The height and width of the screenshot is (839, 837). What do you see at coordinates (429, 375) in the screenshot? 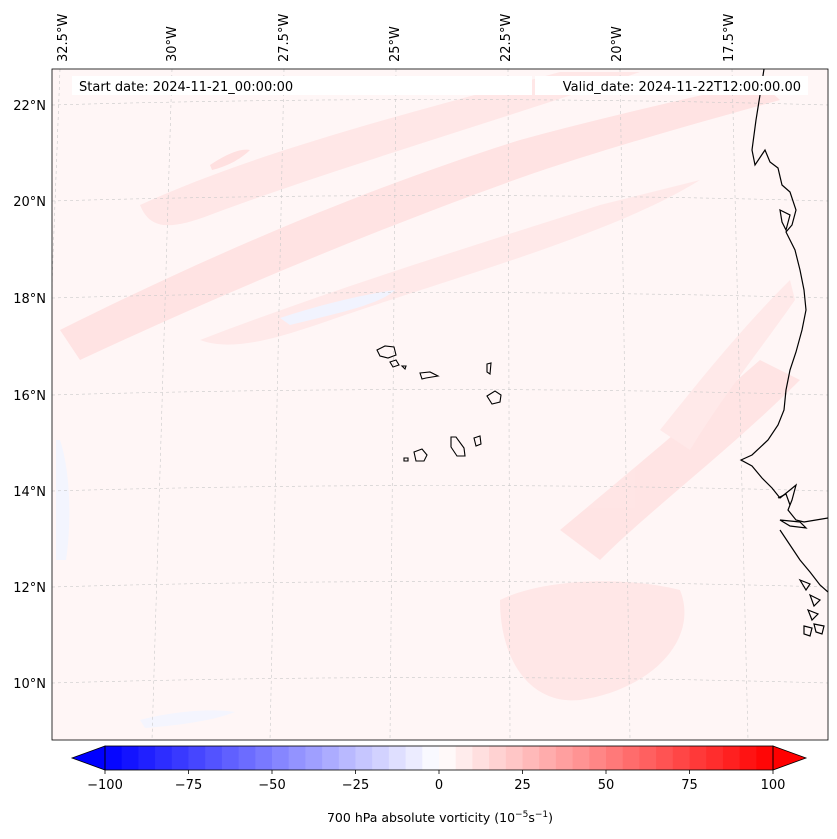
I see `island-sao-nicolau` at bounding box center [429, 375].